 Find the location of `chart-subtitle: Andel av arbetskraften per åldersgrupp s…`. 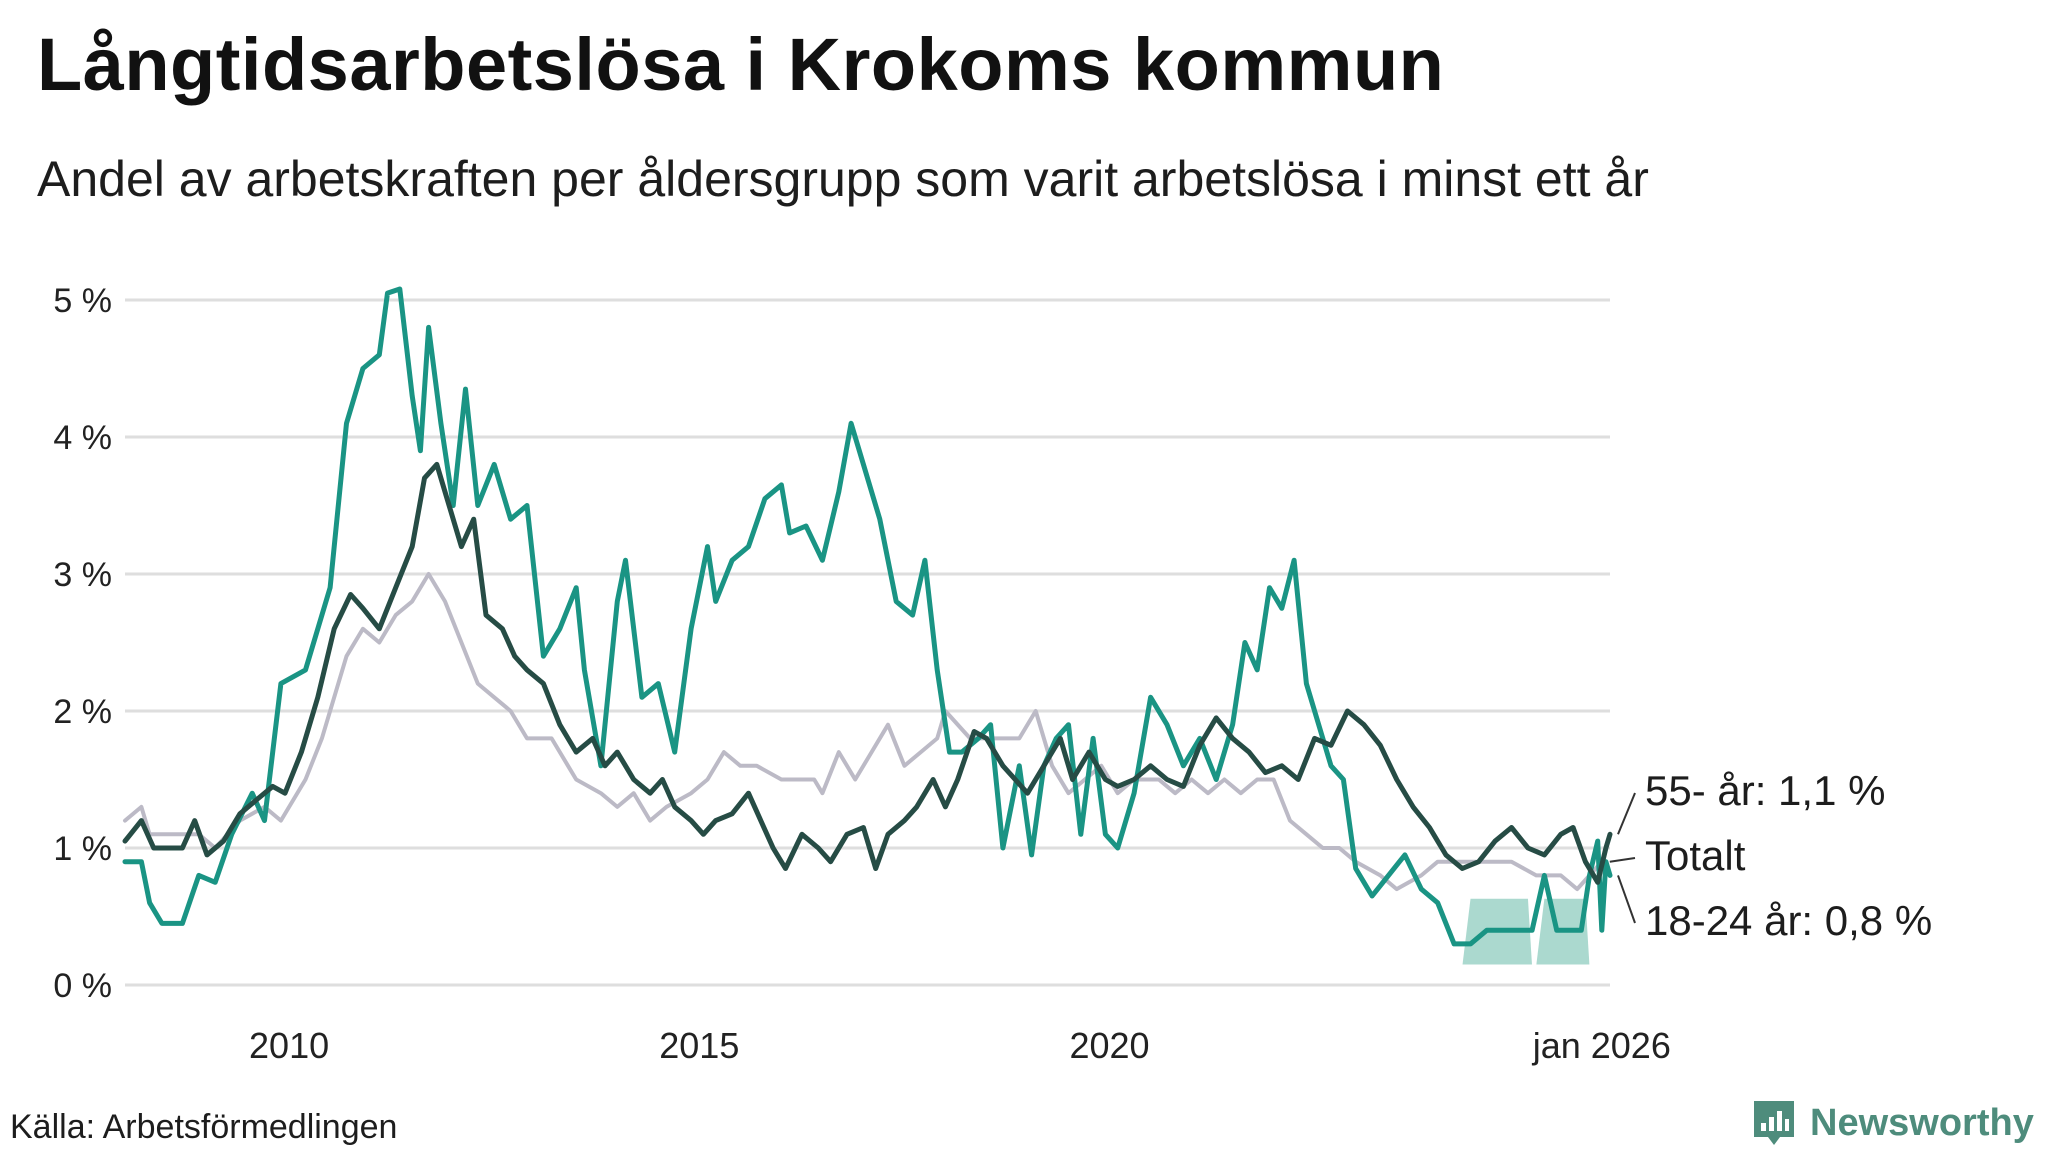

chart-subtitle: Andel av arbetskraften per åldersgrupp s… is located at coordinates (843, 179).